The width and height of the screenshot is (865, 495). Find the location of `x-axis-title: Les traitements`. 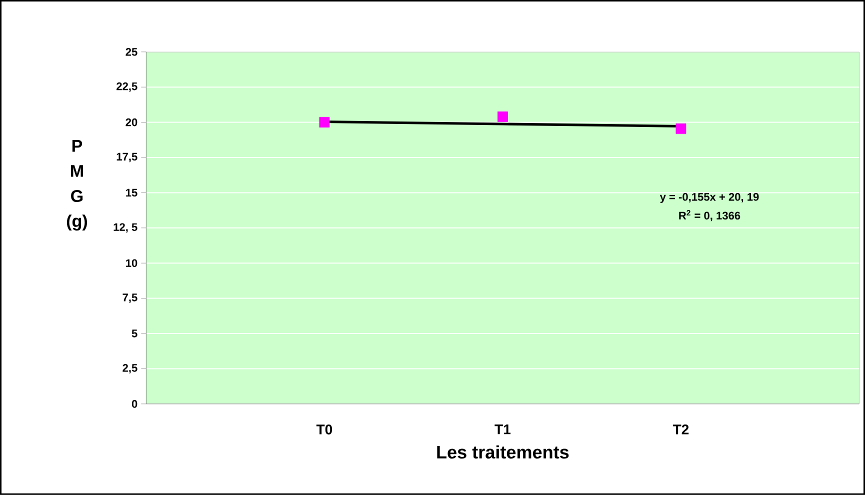

x-axis-title: Les traitements is located at coordinates (503, 452).